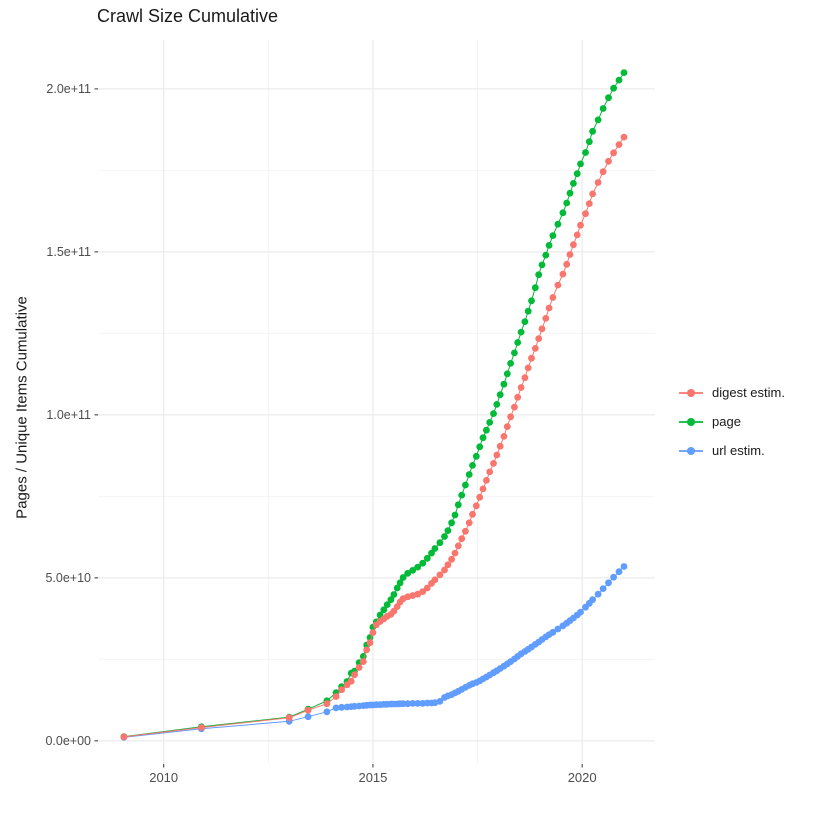 The height and width of the screenshot is (827, 826). I want to click on y-tick-label: 5.0e+10, so click(68, 577).